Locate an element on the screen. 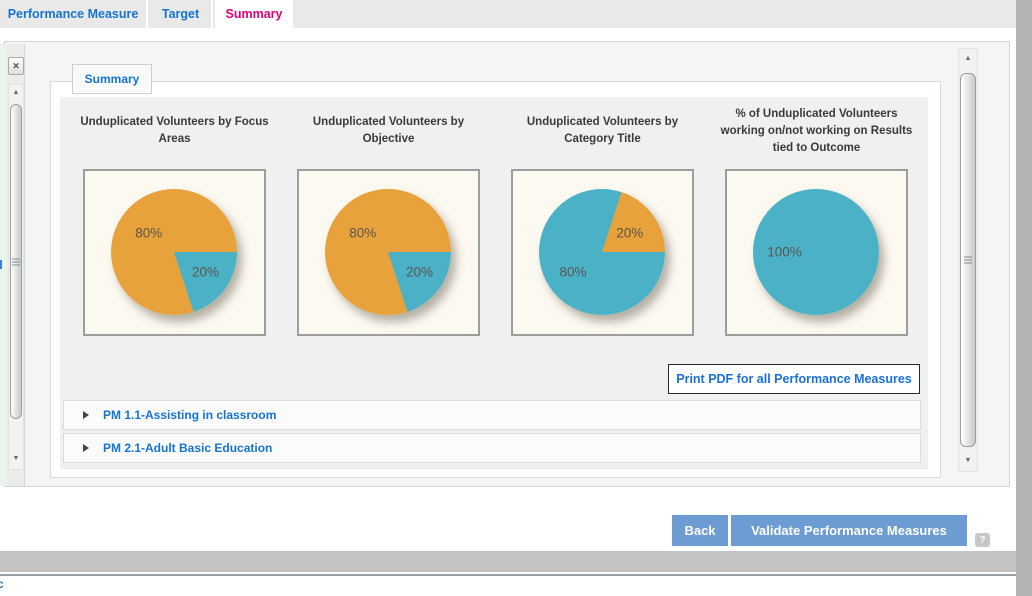  footer-gray-bar is located at coordinates (508, 561).